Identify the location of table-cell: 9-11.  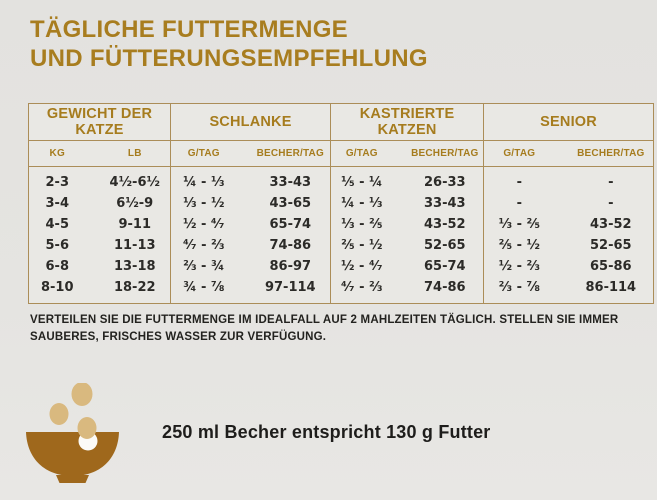
(135, 224).